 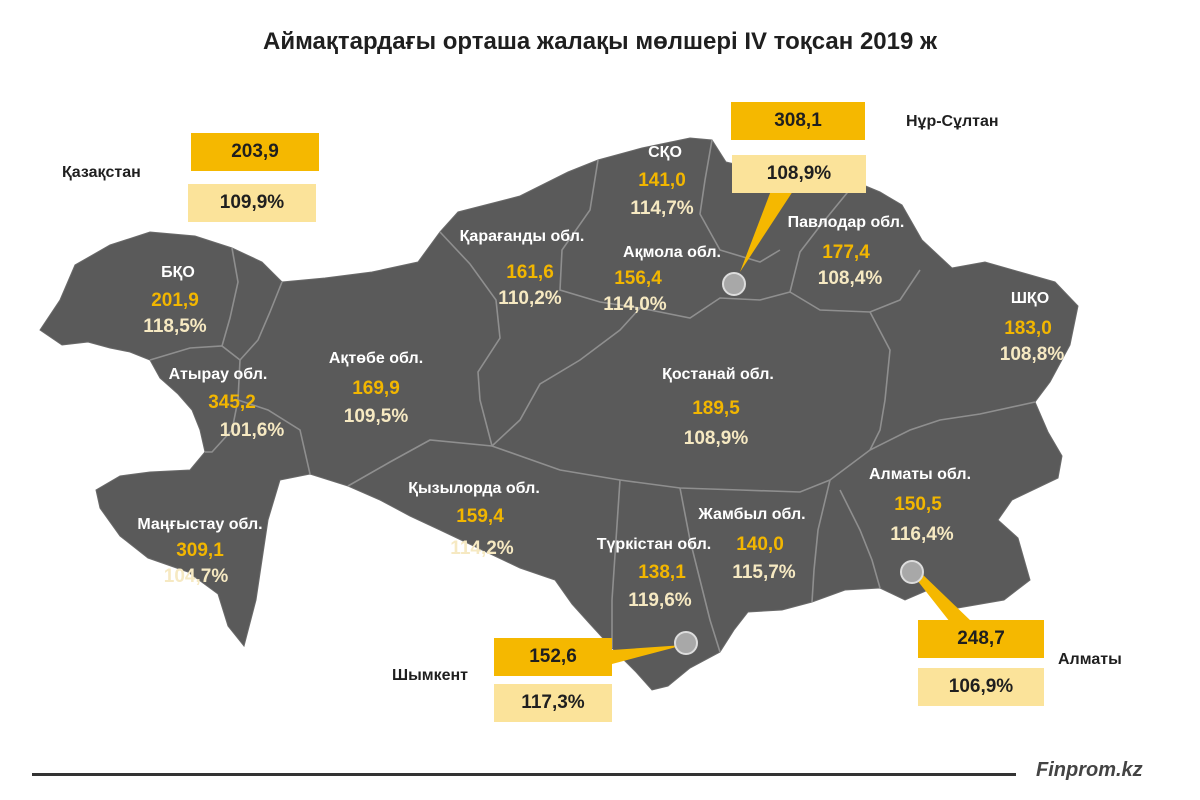 I want to click on national-label: Қазақстан, so click(x=101, y=172).